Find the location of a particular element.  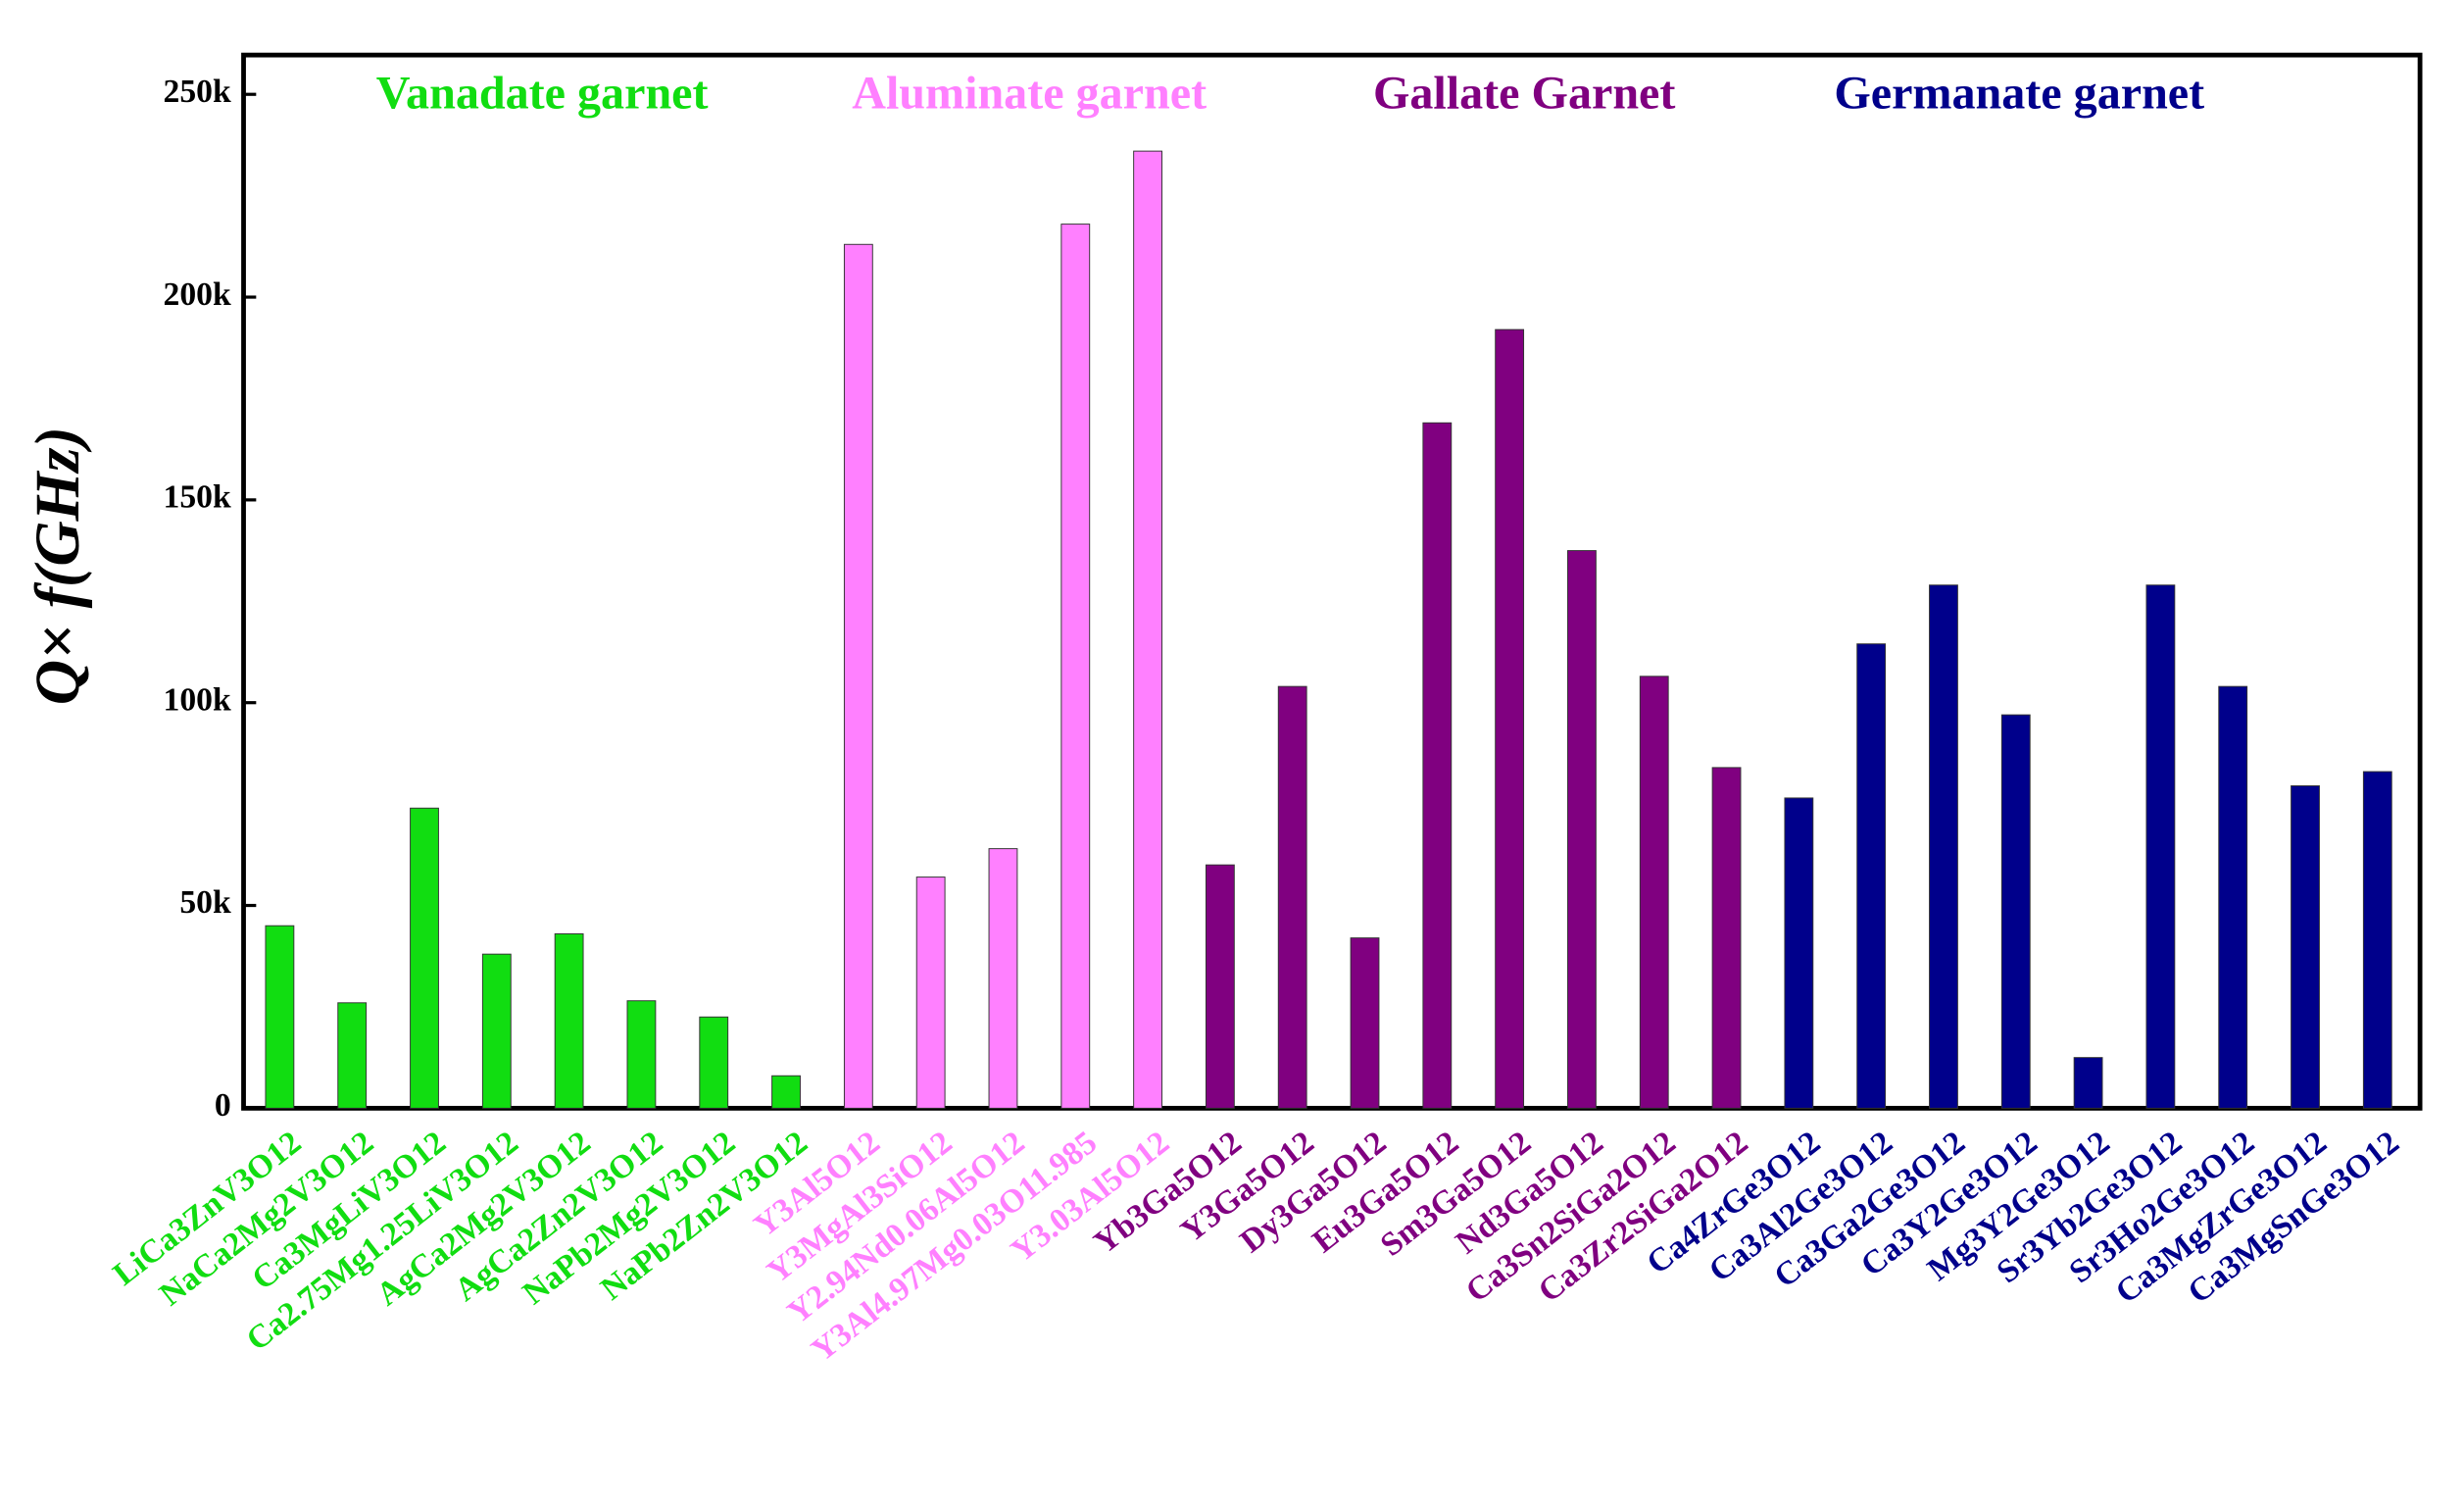

y-axis-label: Q× f(GHz) is located at coordinates (58, 565).